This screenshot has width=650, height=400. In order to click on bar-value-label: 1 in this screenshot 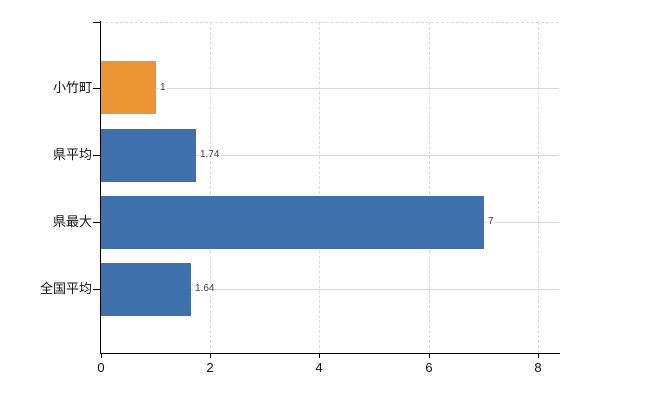, I will do `click(163, 87)`.